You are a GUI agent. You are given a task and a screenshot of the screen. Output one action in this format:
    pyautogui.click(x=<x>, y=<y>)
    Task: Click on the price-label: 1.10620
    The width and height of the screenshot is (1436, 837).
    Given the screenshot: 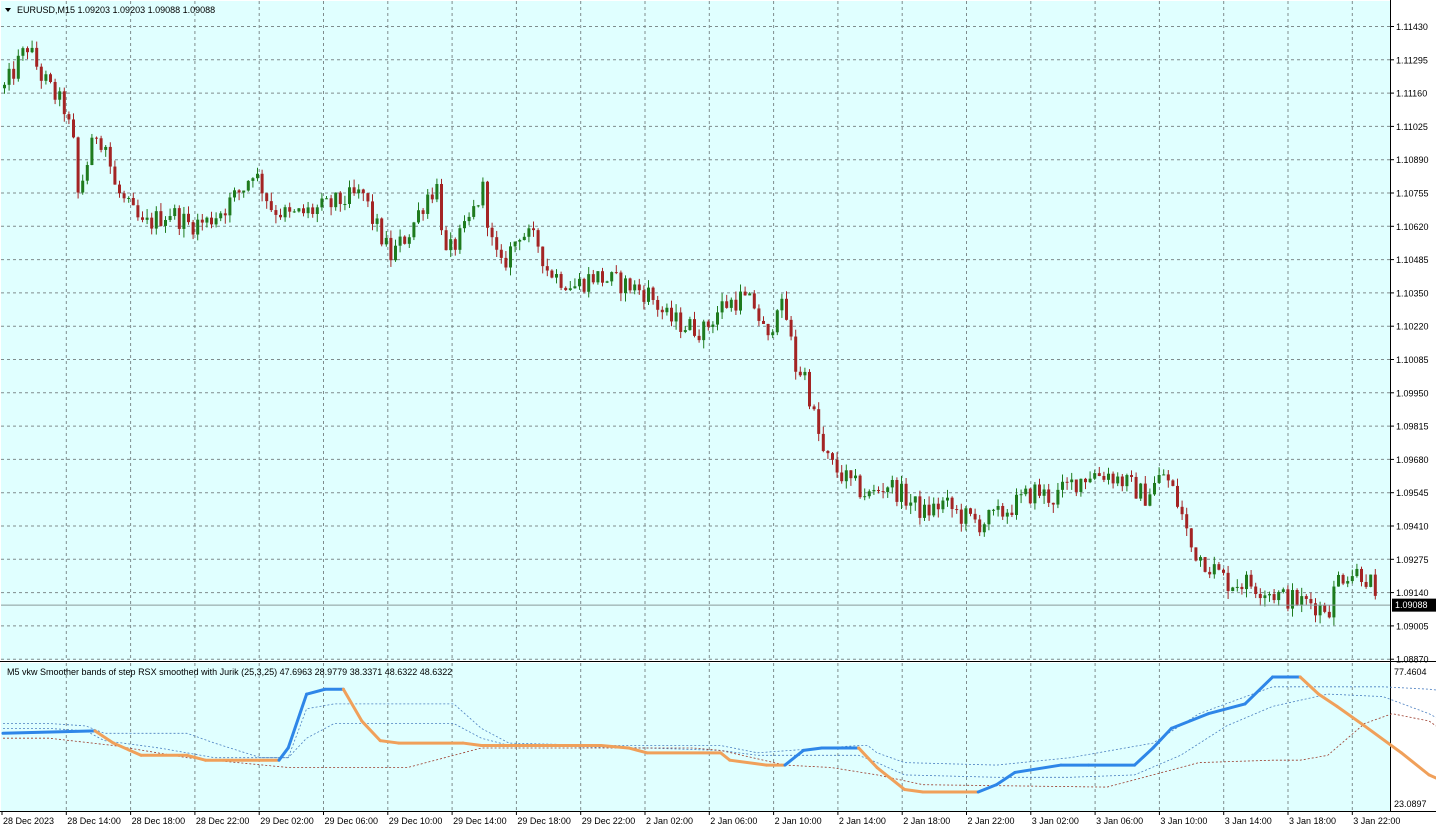 What is the action you would take?
    pyautogui.click(x=1412, y=227)
    